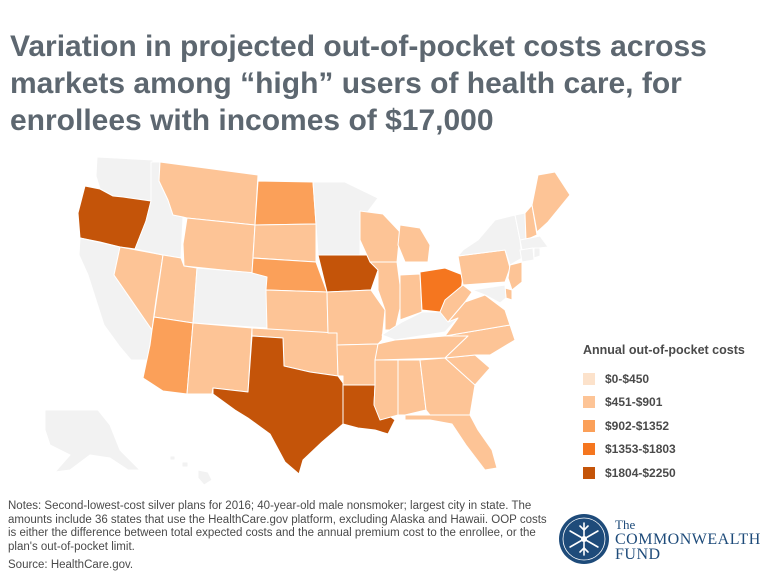 The image size is (768, 576). Describe the element at coordinates (584, 539) in the screenshot. I see `snowflake-seal-icon` at that location.